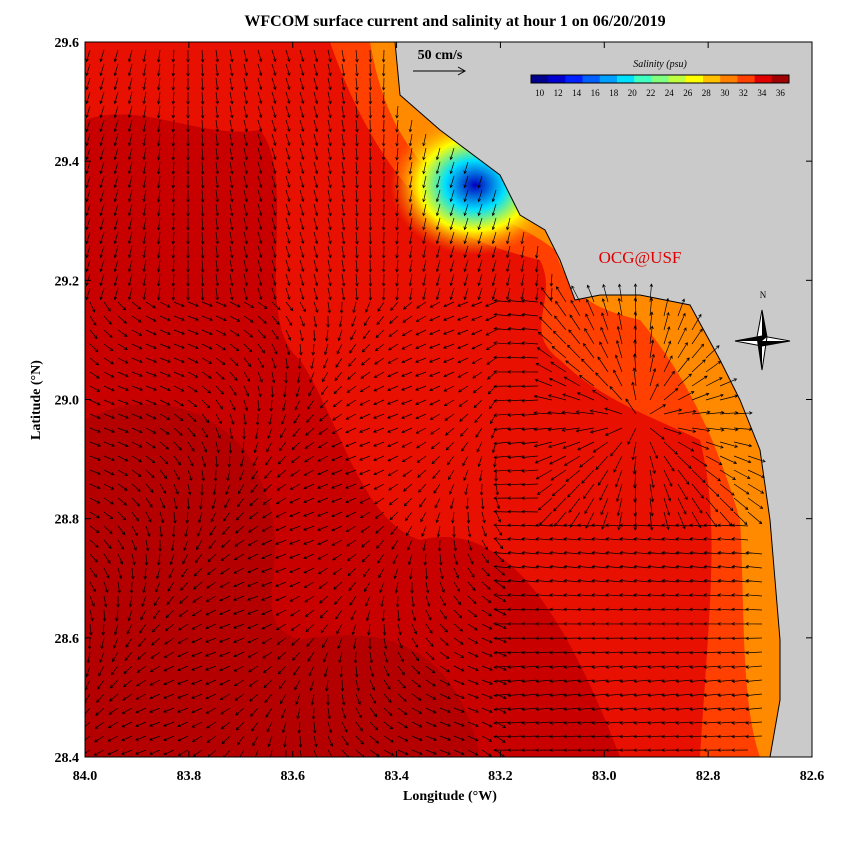 The height and width of the screenshot is (847, 857). Describe the element at coordinates (67, 401) in the screenshot. I see `y-tick-label: 29.0` at that location.